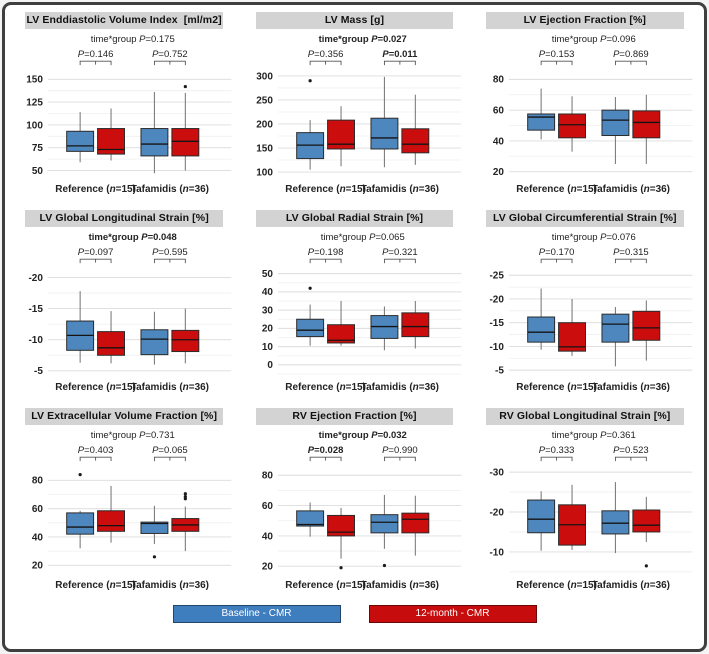  Describe the element at coordinates (38, 537) in the screenshot. I see `y-tick-label: 40` at that location.